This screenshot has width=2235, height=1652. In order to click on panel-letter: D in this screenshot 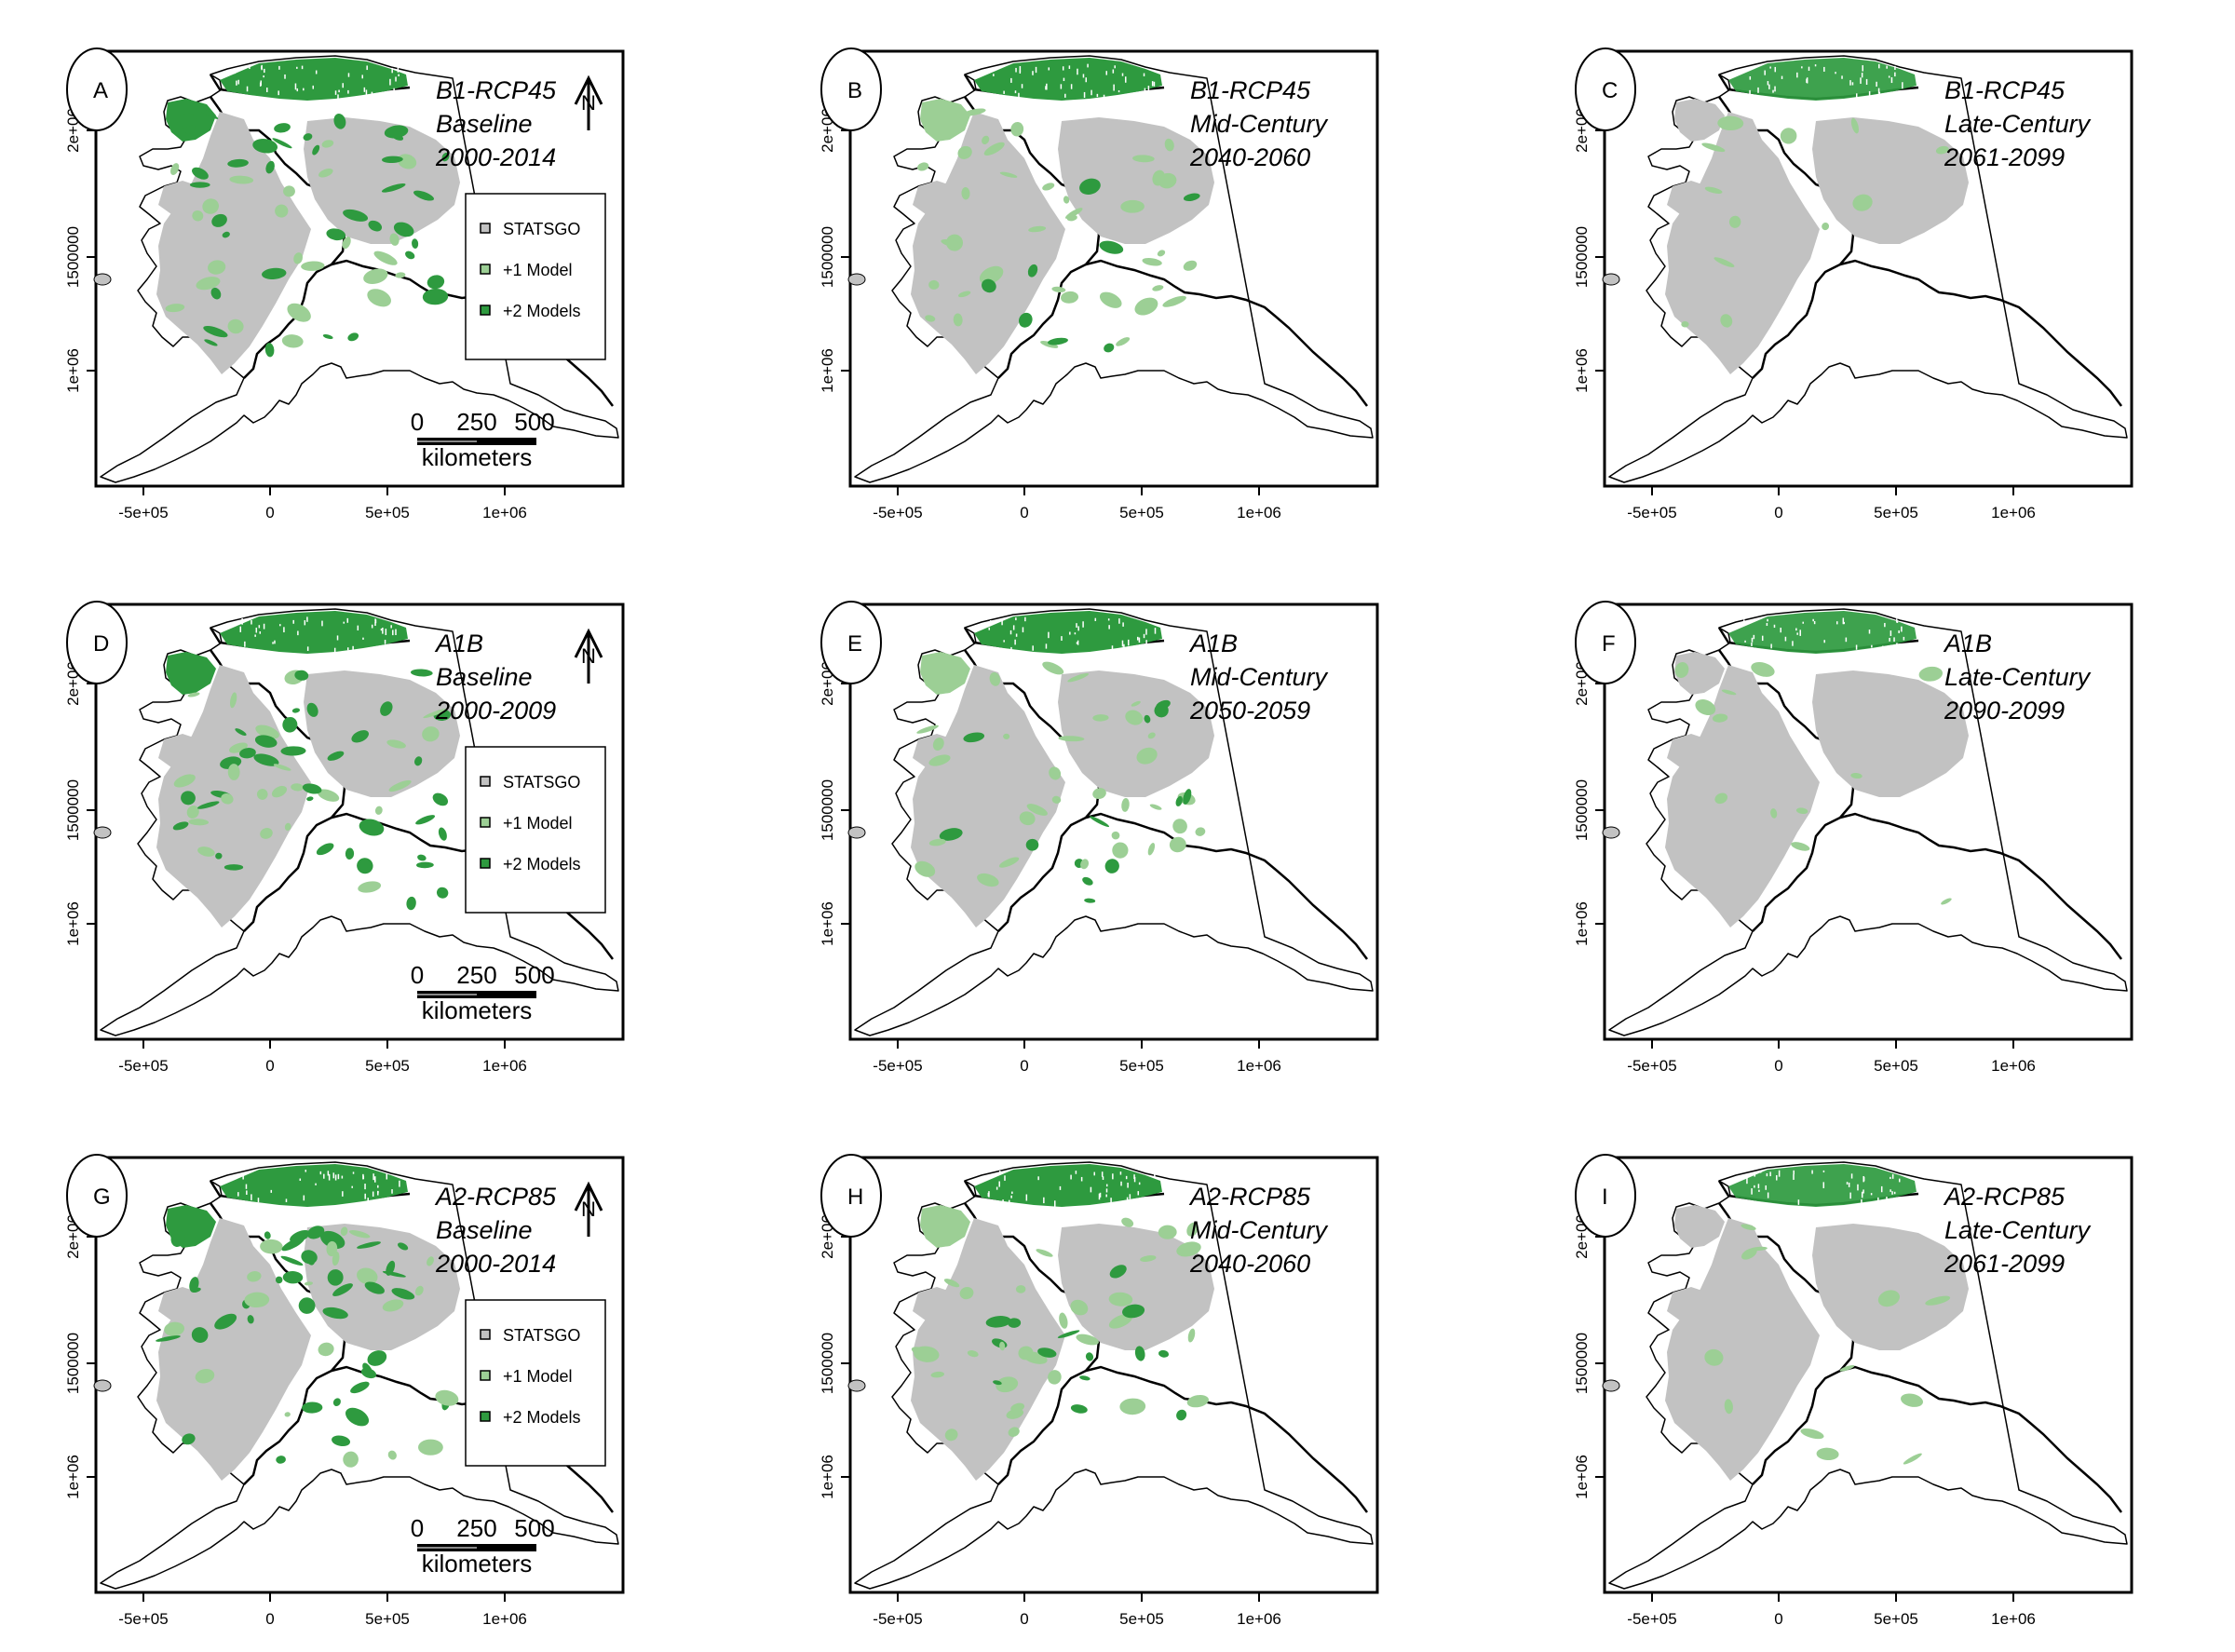, I will do `click(101, 644)`.